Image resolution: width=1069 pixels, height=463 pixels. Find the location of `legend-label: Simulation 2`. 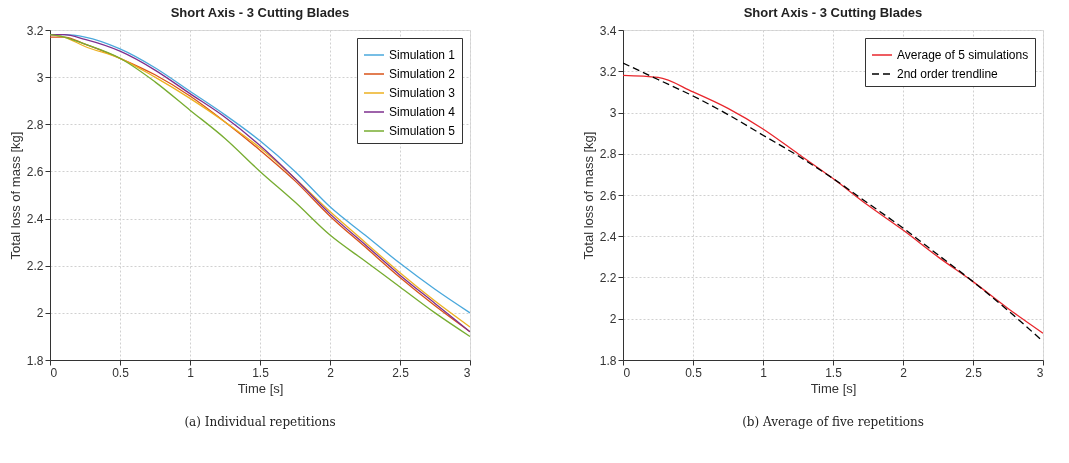

legend-label: Simulation 2 is located at coordinates (422, 74).